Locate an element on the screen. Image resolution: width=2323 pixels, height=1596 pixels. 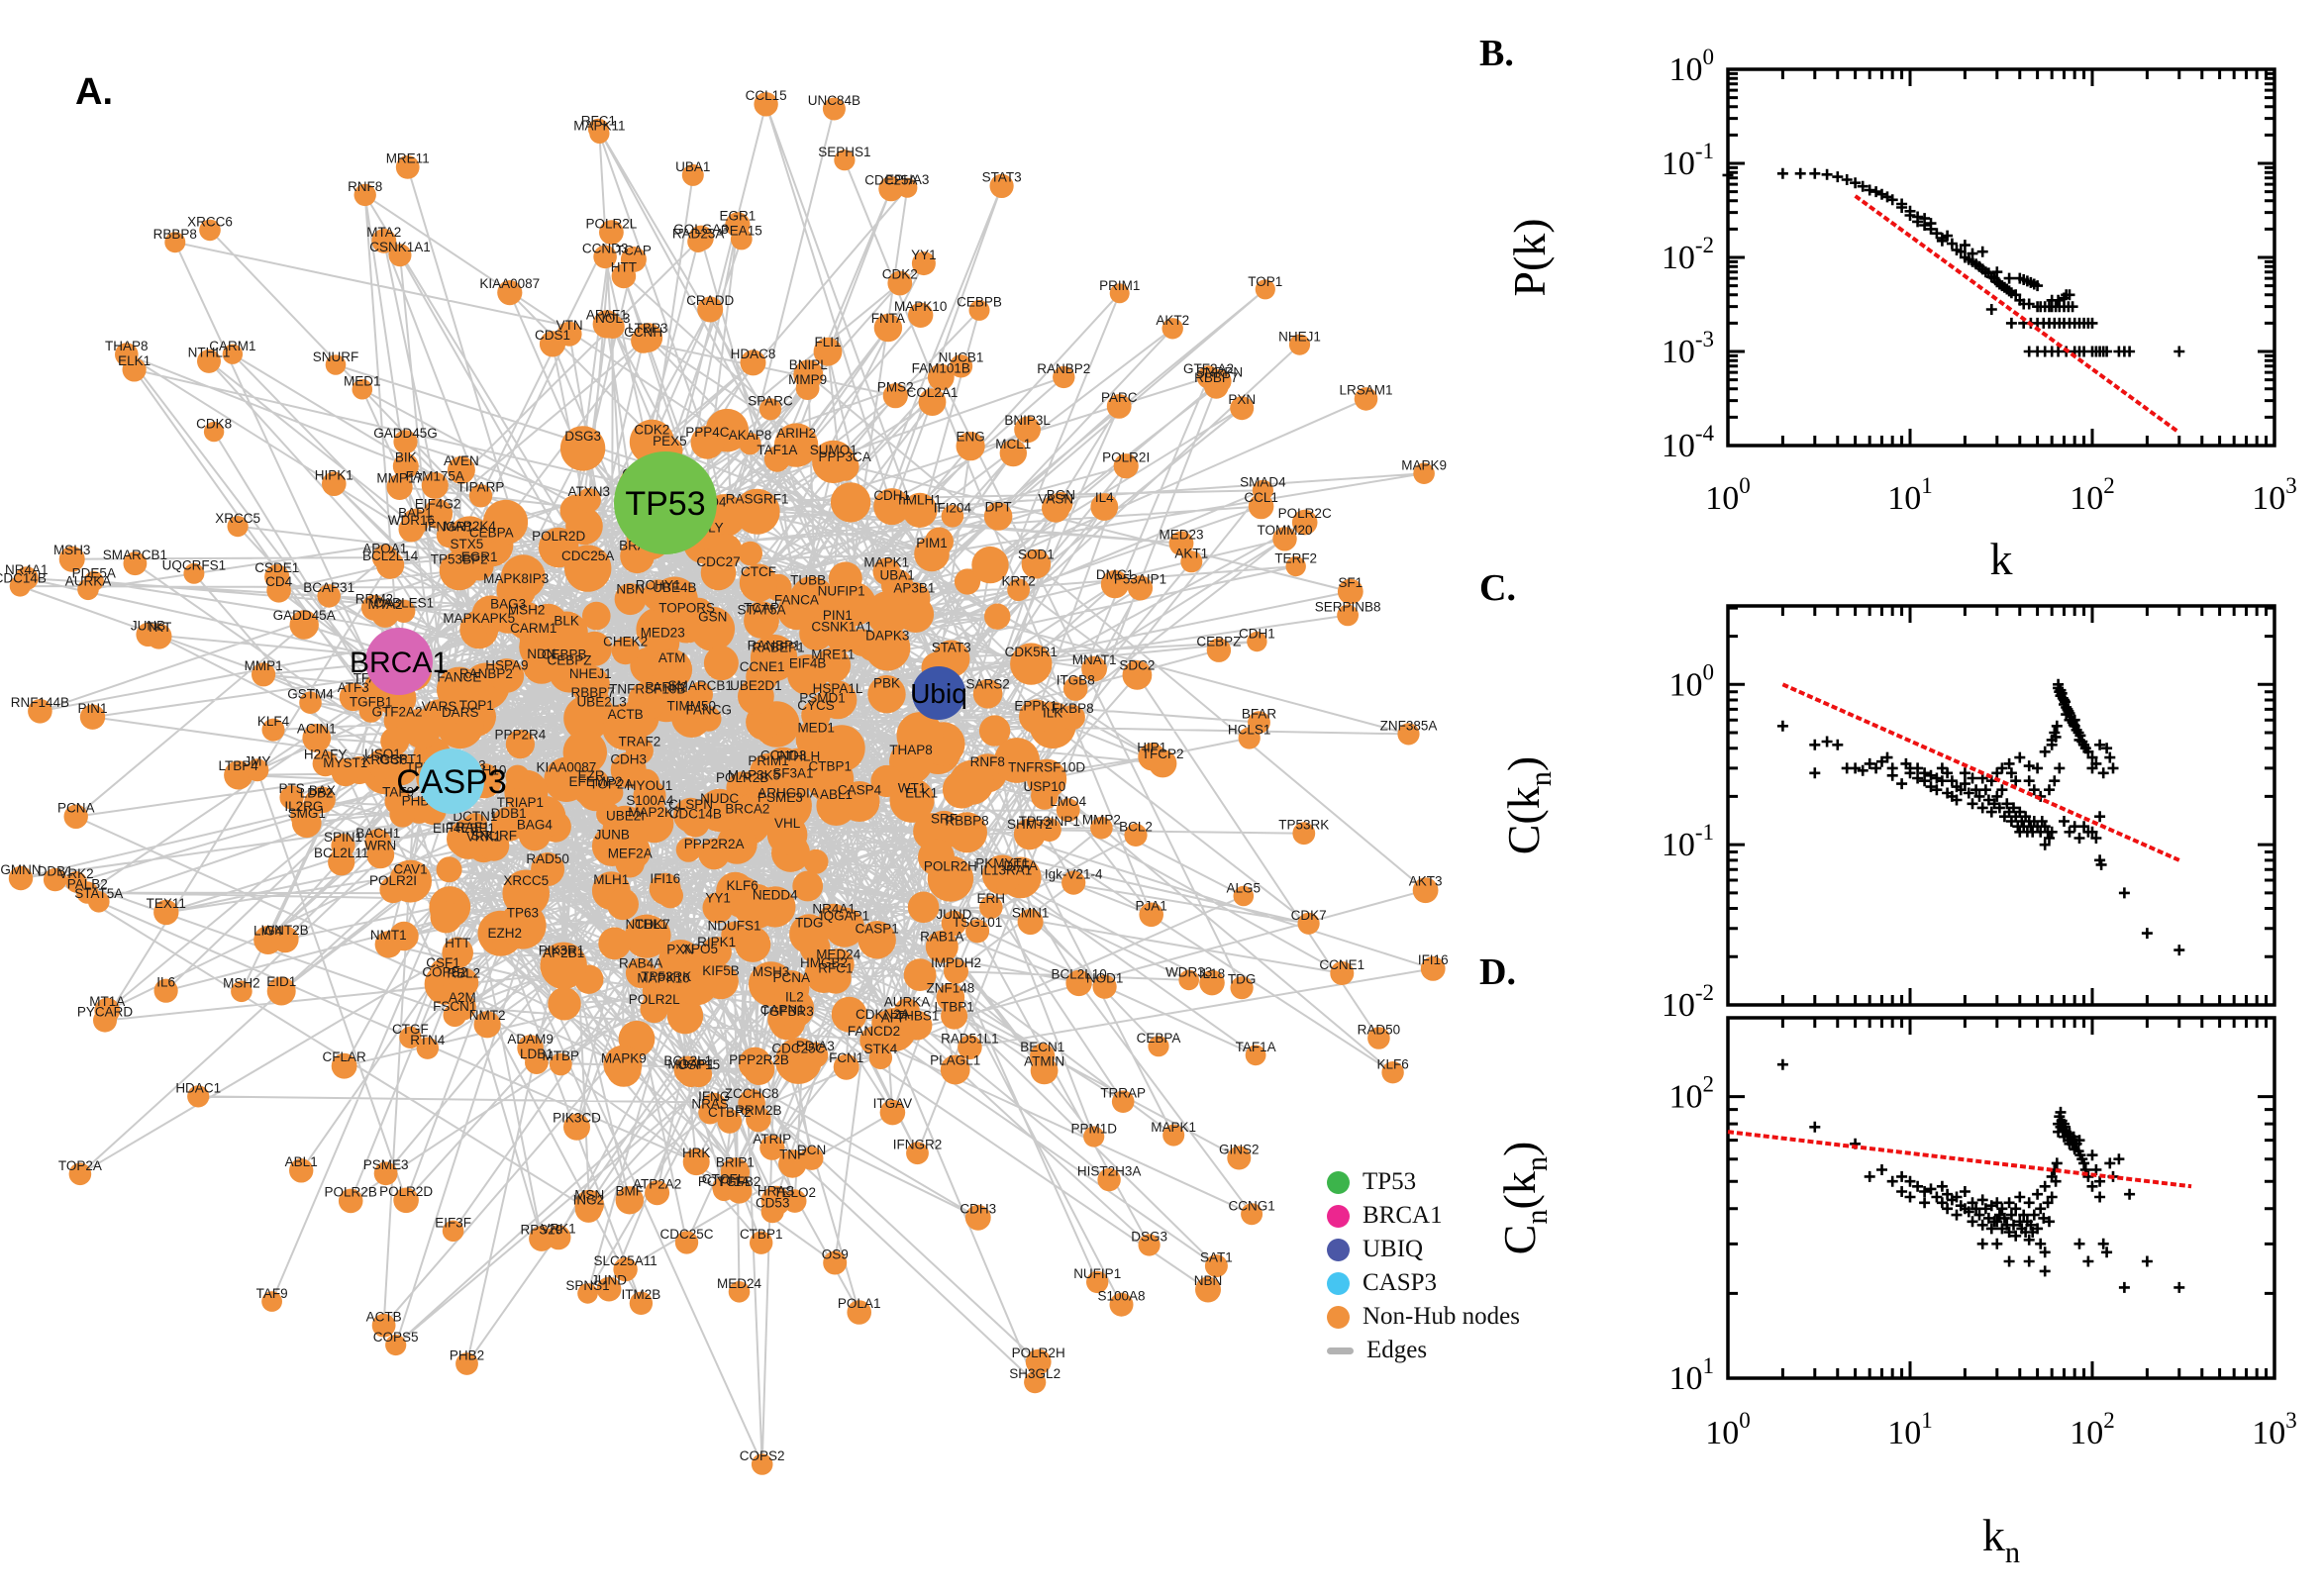
svg-text: ARHGDIA is located at coordinates (788, 792).